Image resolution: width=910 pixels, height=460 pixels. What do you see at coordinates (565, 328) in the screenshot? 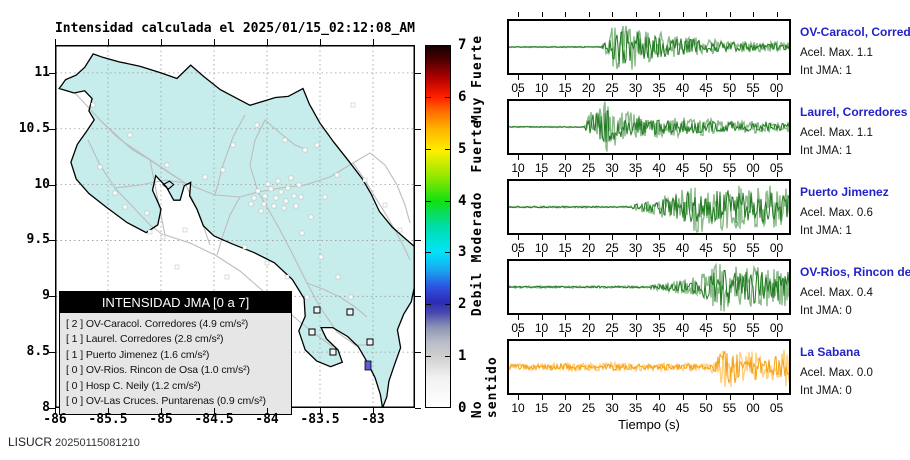
I see `time-tick-label: 15` at bounding box center [565, 328].